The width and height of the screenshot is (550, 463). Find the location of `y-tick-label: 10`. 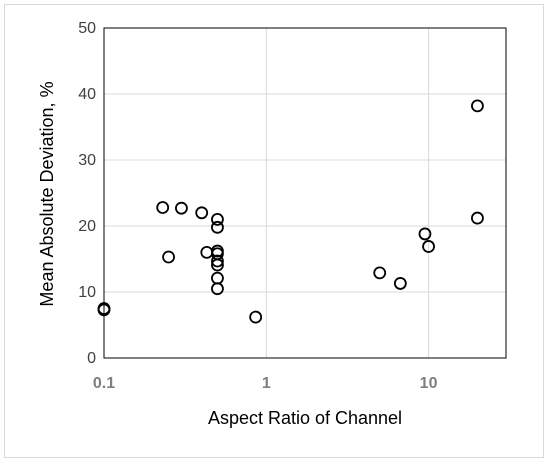

y-tick-label: 10 is located at coordinates (87, 292).